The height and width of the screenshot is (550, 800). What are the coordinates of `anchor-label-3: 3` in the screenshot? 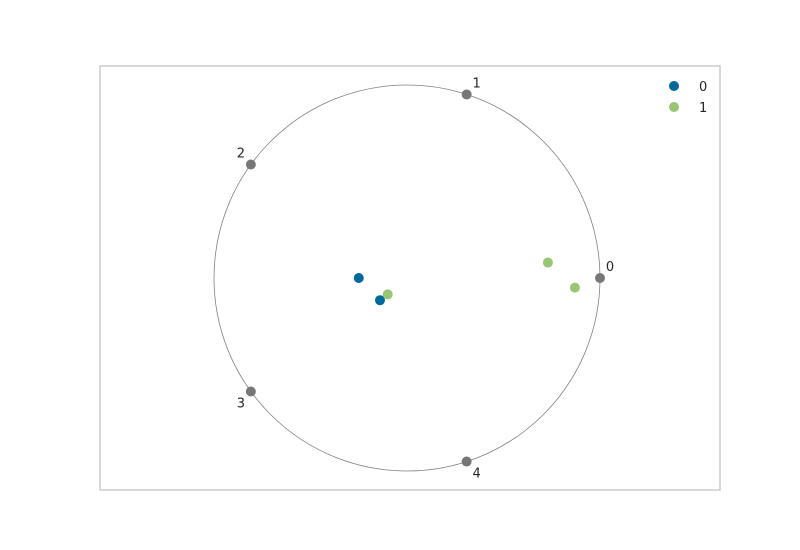 It's located at (241, 403).